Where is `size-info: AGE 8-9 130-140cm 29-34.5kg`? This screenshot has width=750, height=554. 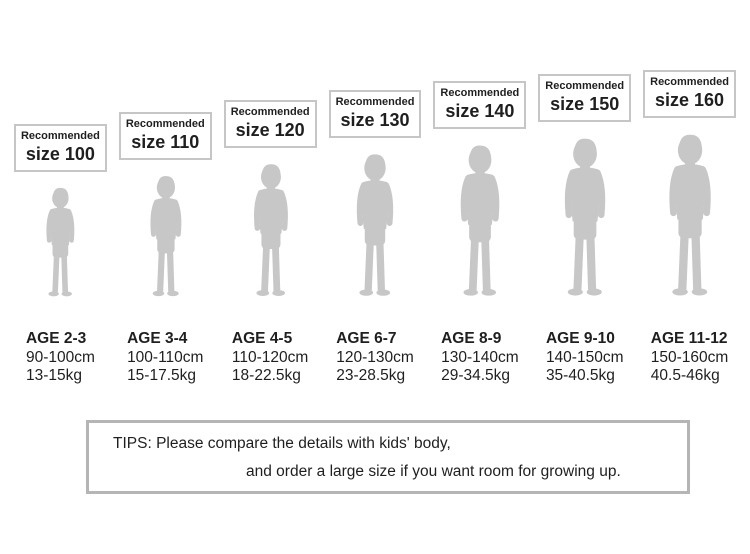 size-info: AGE 8-9 130-140cm 29-34.5kg is located at coordinates (480, 358).